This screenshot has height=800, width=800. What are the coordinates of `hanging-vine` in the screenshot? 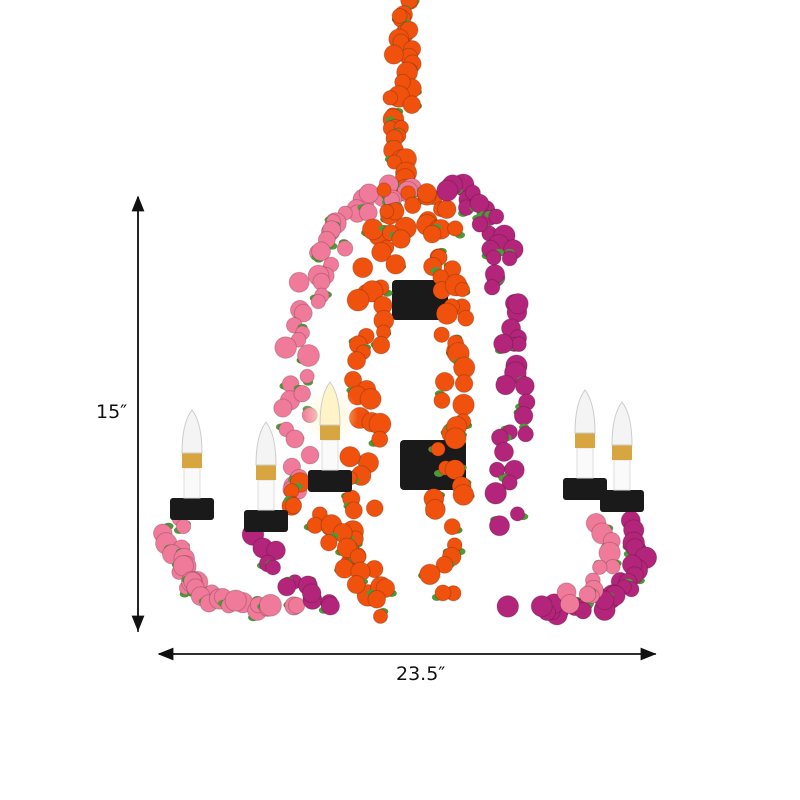 It's located at (402, 101).